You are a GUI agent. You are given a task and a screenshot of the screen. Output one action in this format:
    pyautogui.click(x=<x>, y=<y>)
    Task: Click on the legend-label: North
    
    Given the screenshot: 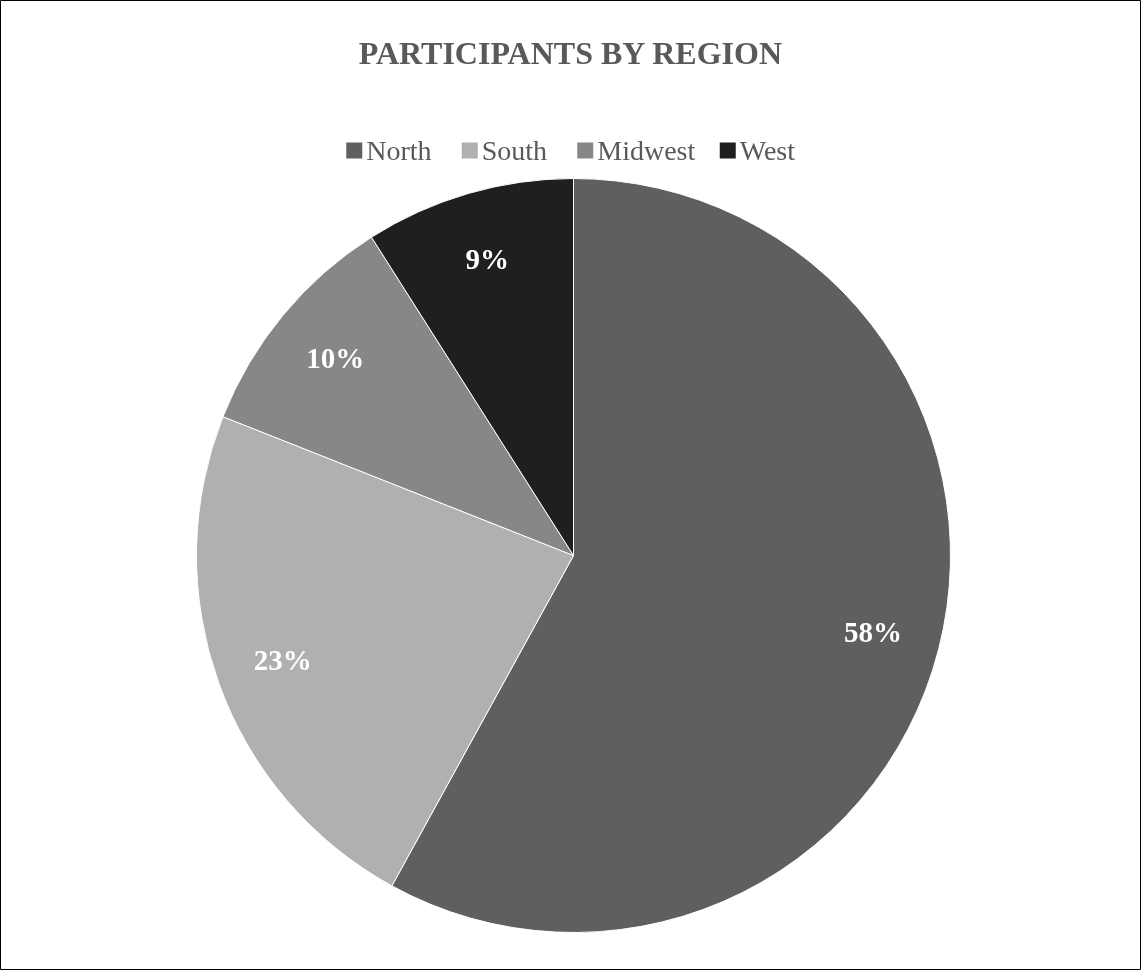 What is the action you would take?
    pyautogui.click(x=399, y=150)
    